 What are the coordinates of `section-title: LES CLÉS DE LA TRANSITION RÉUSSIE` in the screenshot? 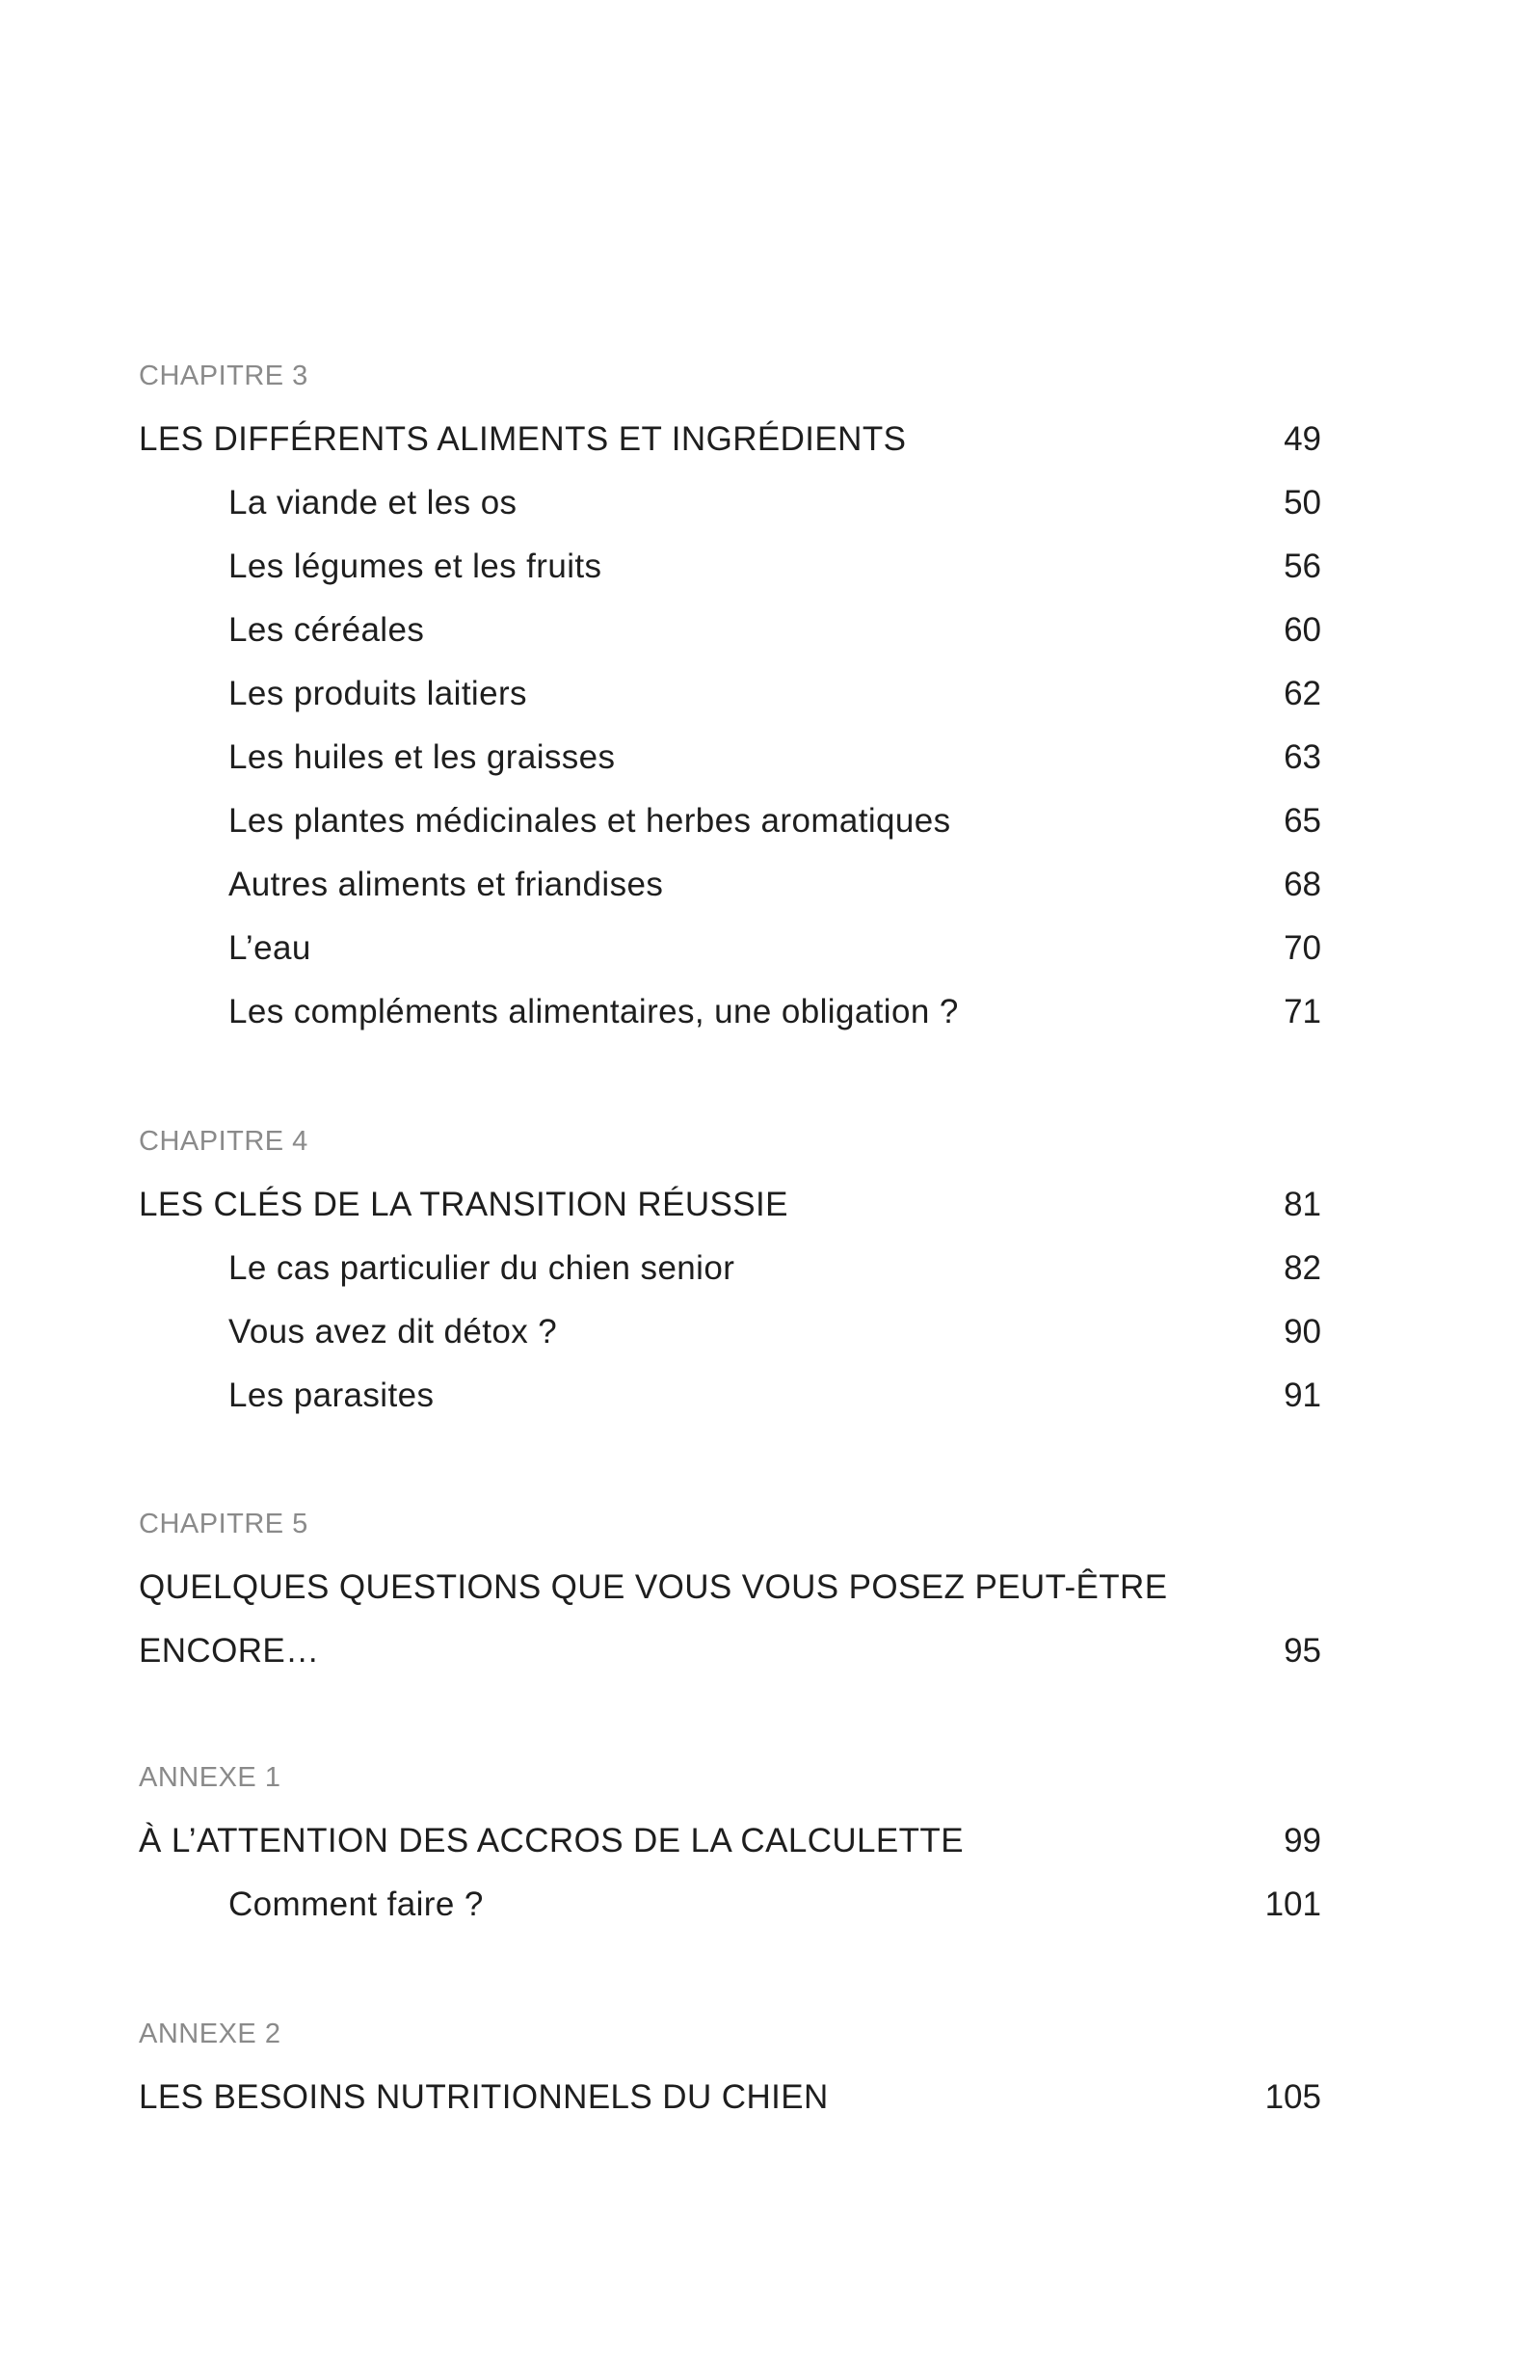 It's located at (463, 1204).